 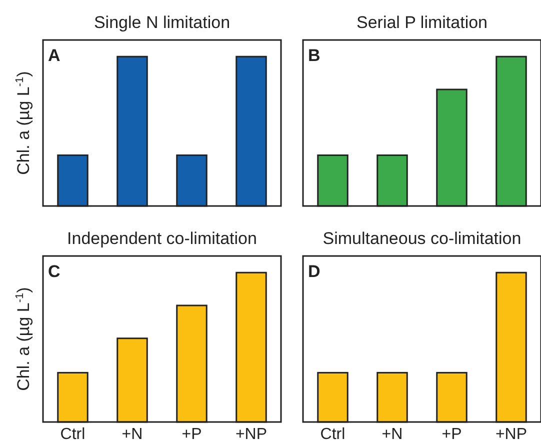 What do you see at coordinates (54, 55) in the screenshot?
I see `annotation: A` at bounding box center [54, 55].